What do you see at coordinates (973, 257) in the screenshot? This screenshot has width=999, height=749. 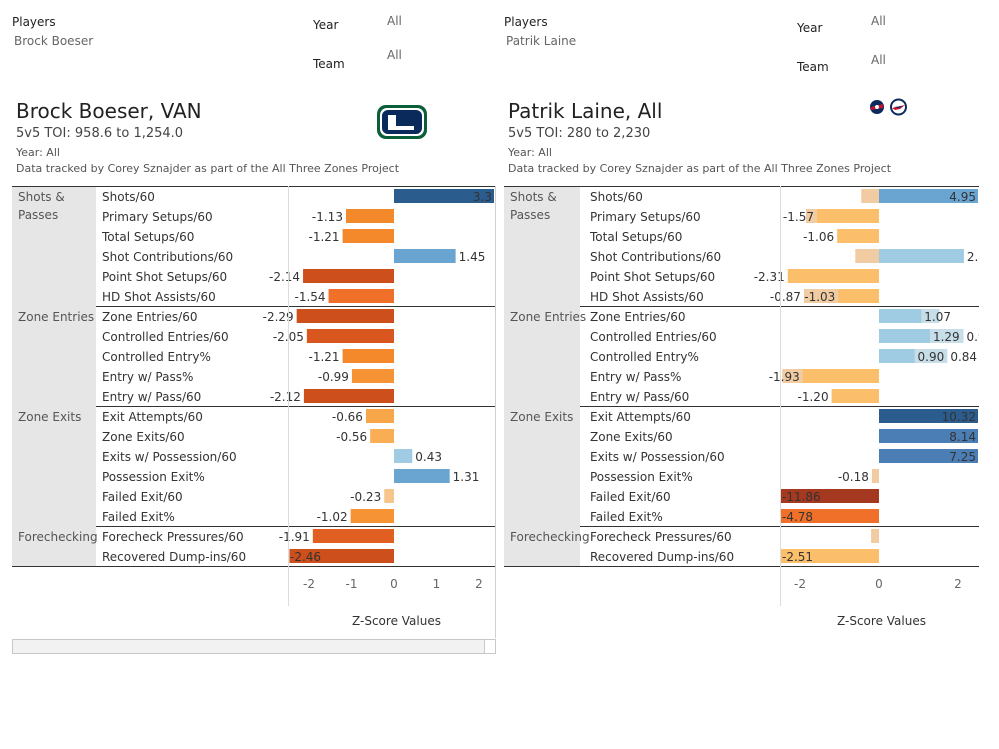 I see `data-label: 2.15` at bounding box center [973, 257].